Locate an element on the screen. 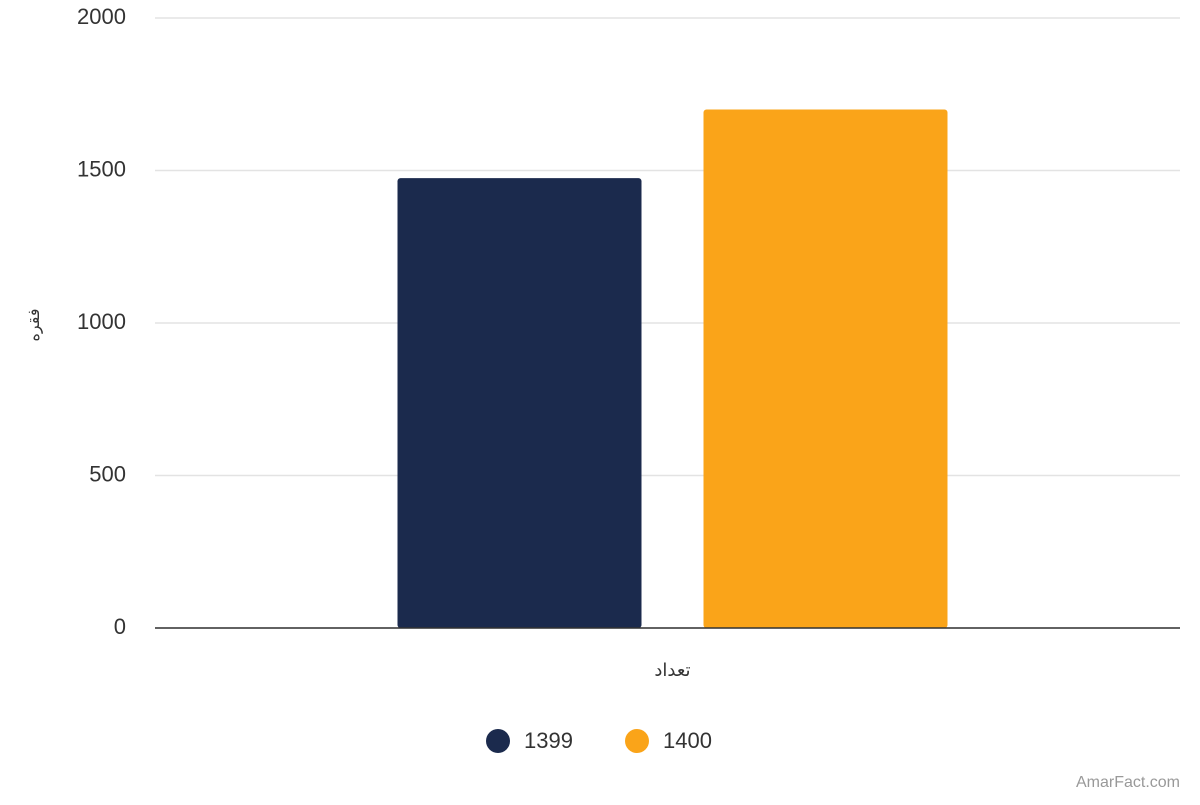 The height and width of the screenshot is (805, 1200). y-tick-label: 500 is located at coordinates (107, 473).